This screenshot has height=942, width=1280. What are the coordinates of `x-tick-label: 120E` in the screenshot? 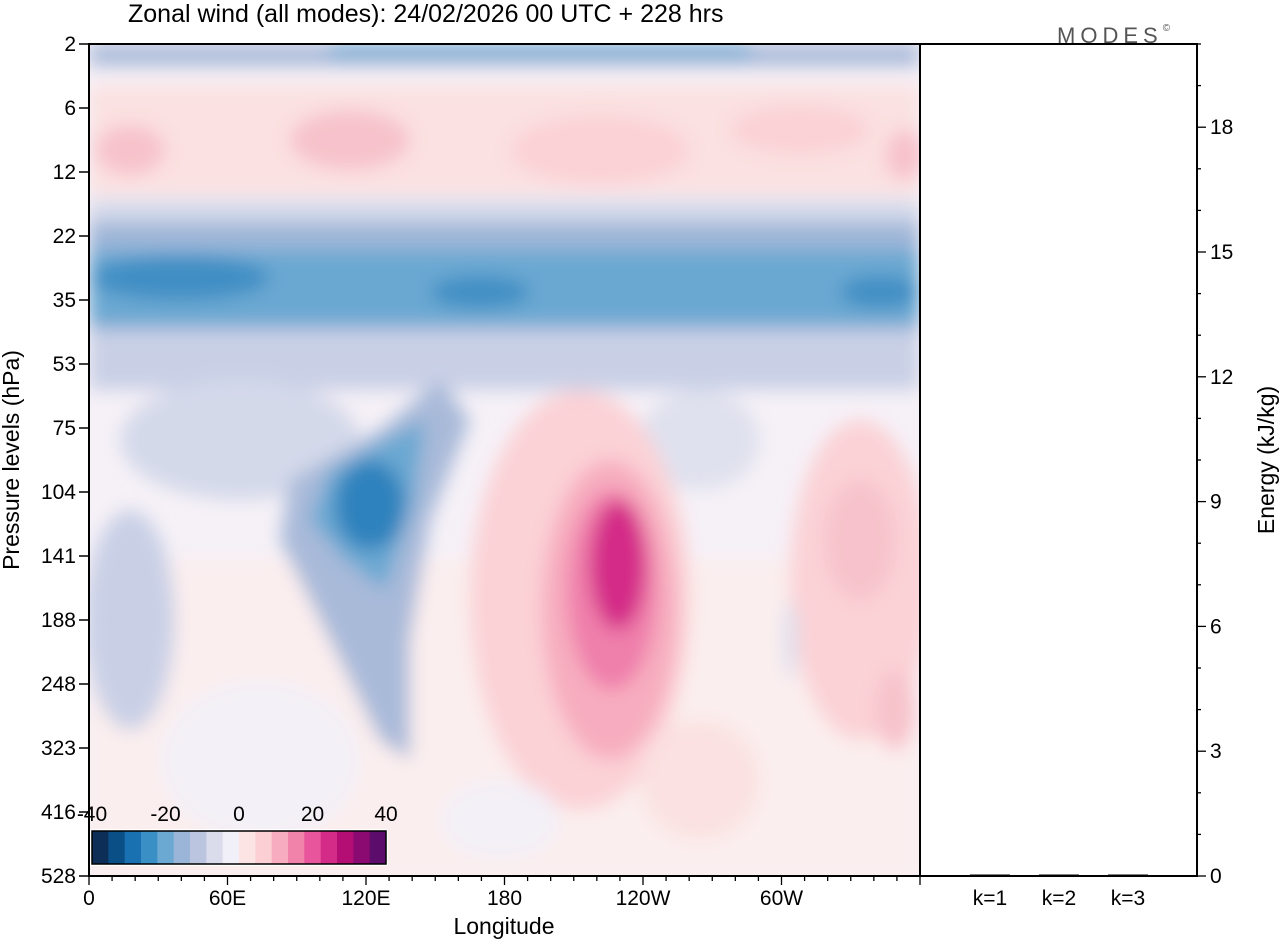 It's located at (365, 898).